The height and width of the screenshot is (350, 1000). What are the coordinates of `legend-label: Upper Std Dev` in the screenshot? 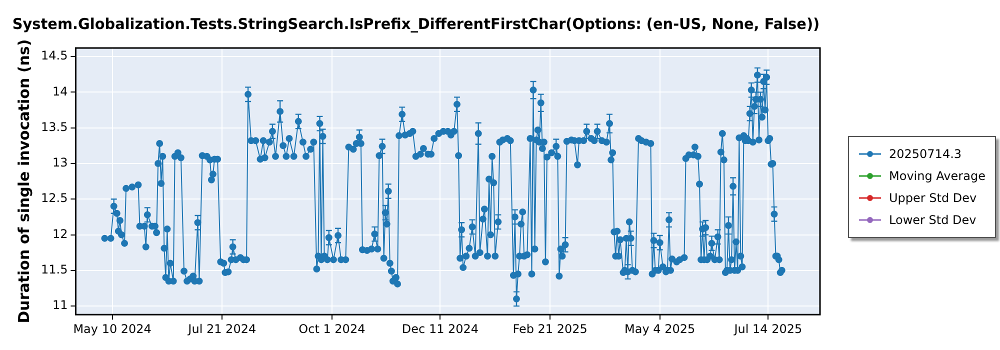 It's located at (933, 198).